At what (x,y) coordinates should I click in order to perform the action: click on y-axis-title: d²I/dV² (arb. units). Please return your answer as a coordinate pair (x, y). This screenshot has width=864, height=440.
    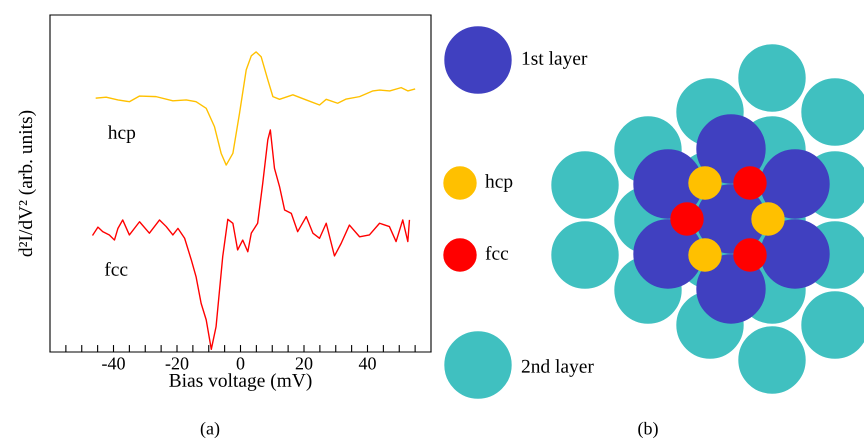
    Looking at the image, I should click on (27, 183).